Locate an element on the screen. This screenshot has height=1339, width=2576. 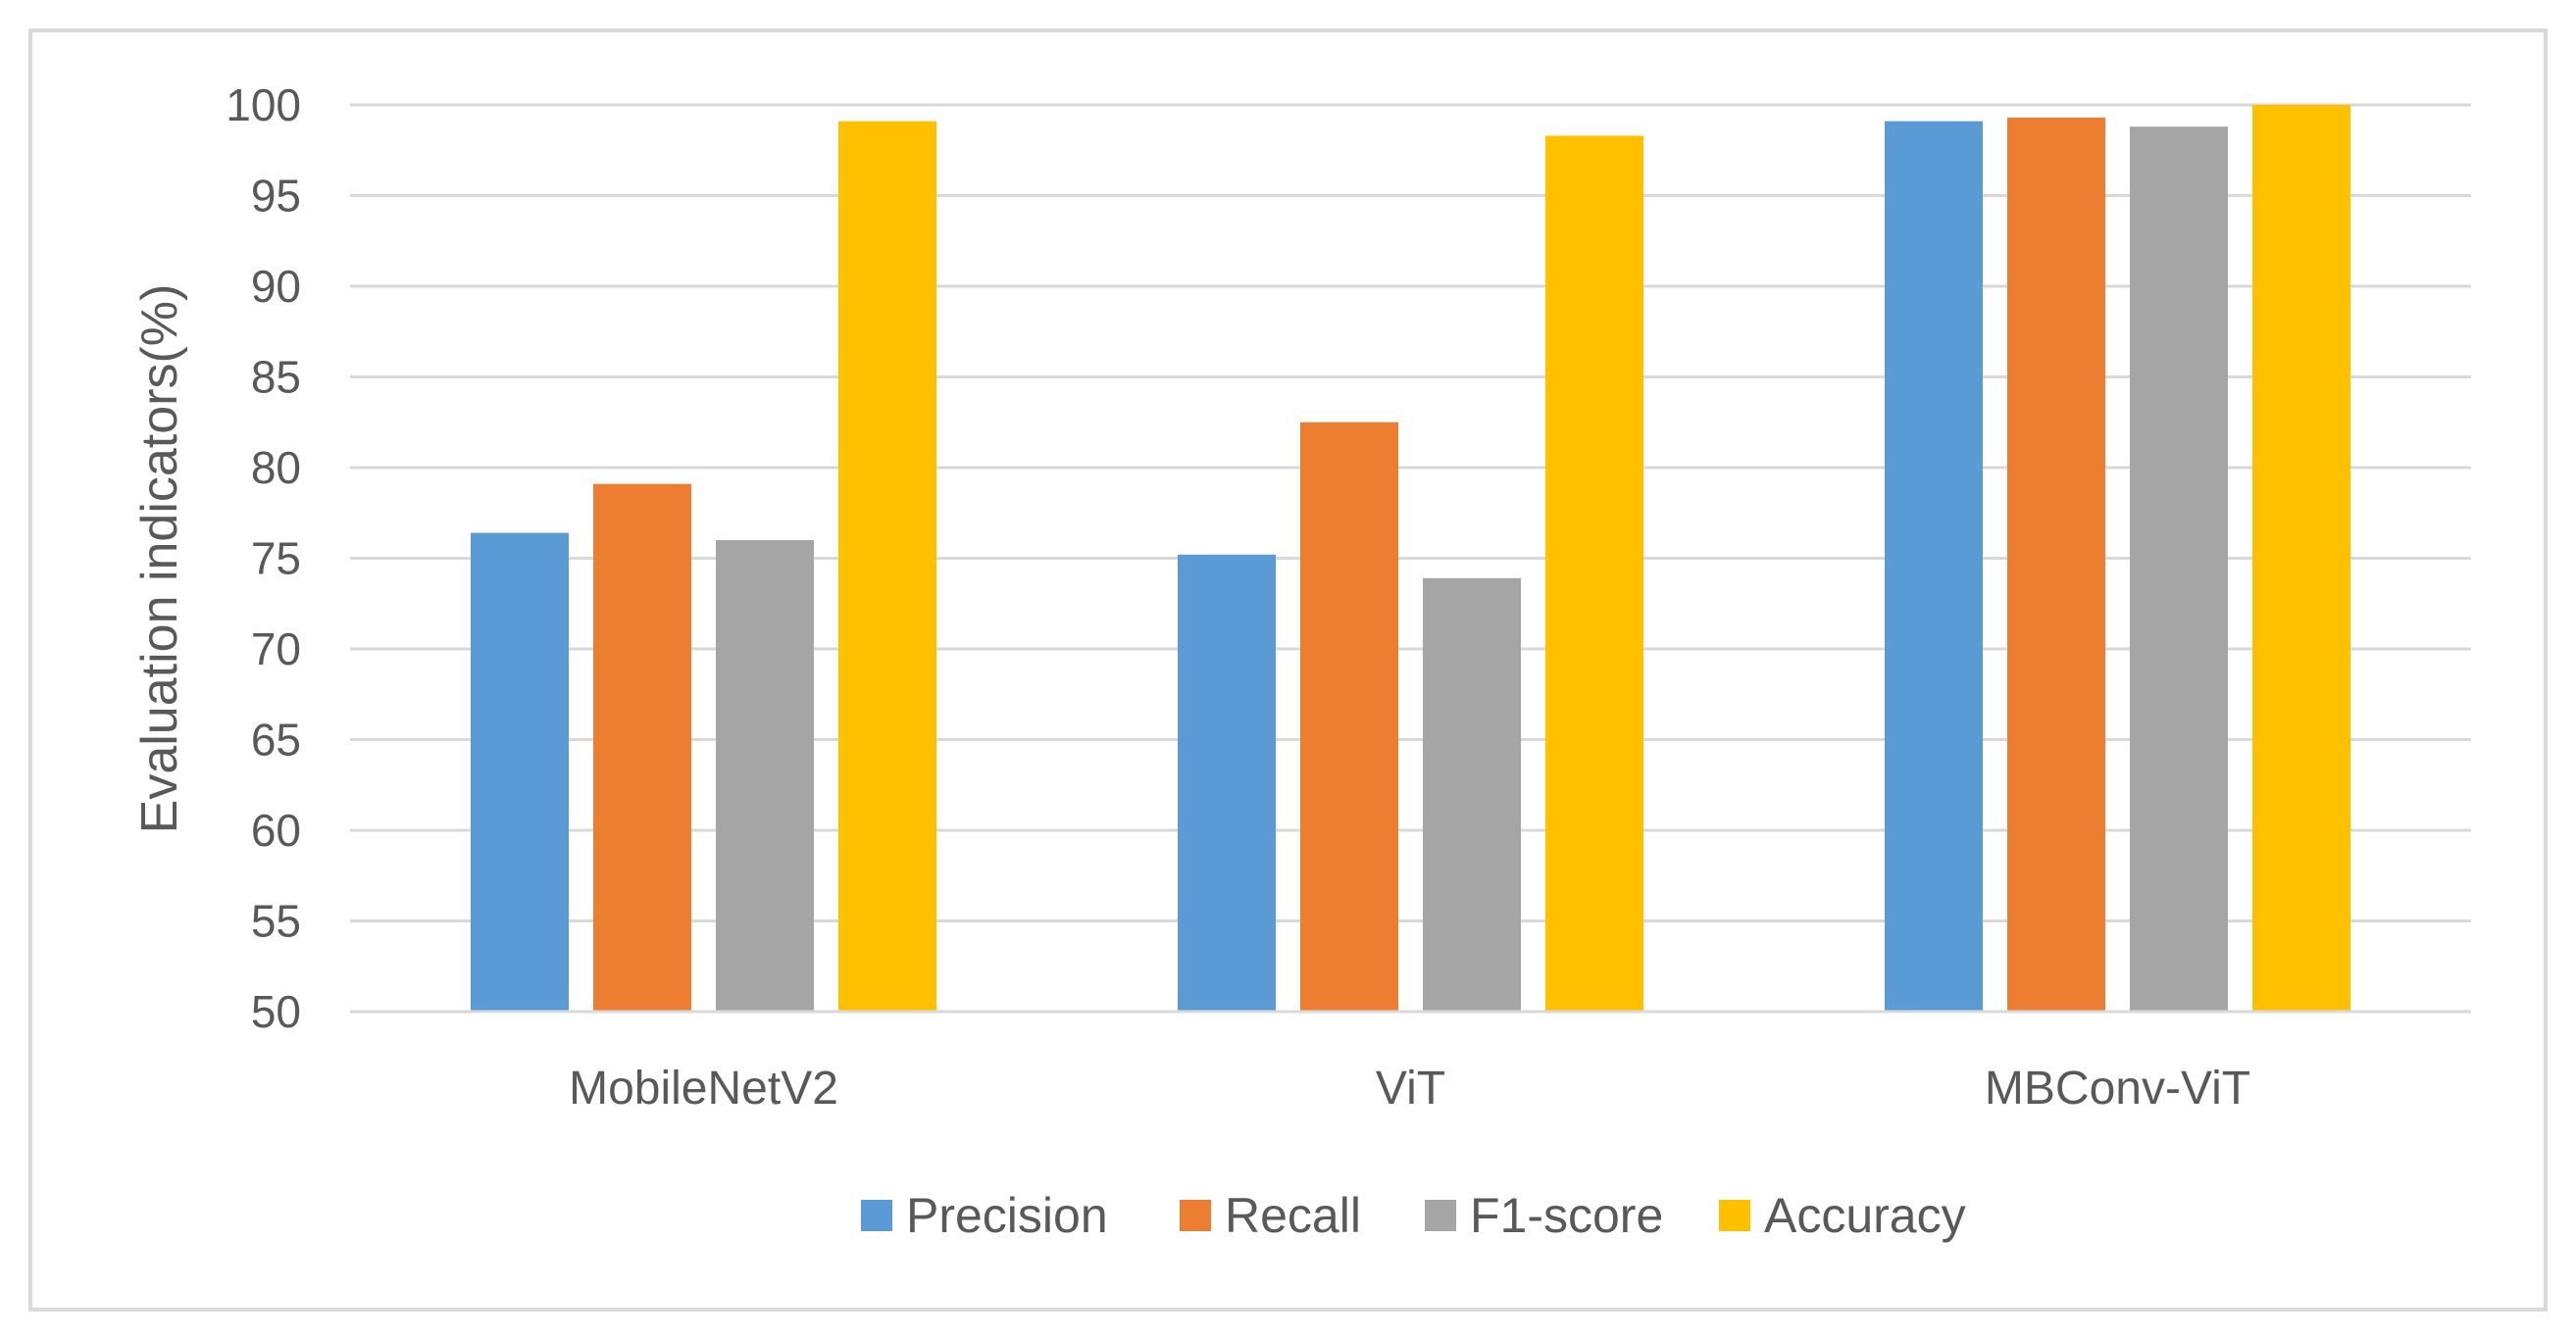
bar-recall-mobilenetv2 is located at coordinates (642, 747).